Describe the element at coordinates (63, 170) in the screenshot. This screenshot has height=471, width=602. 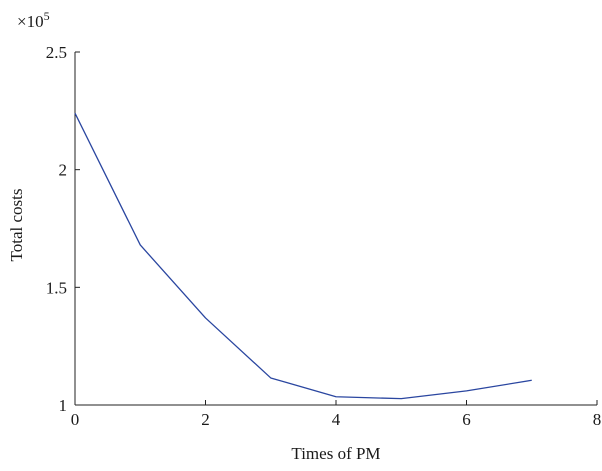
I see `y-tick-label: 2` at that location.